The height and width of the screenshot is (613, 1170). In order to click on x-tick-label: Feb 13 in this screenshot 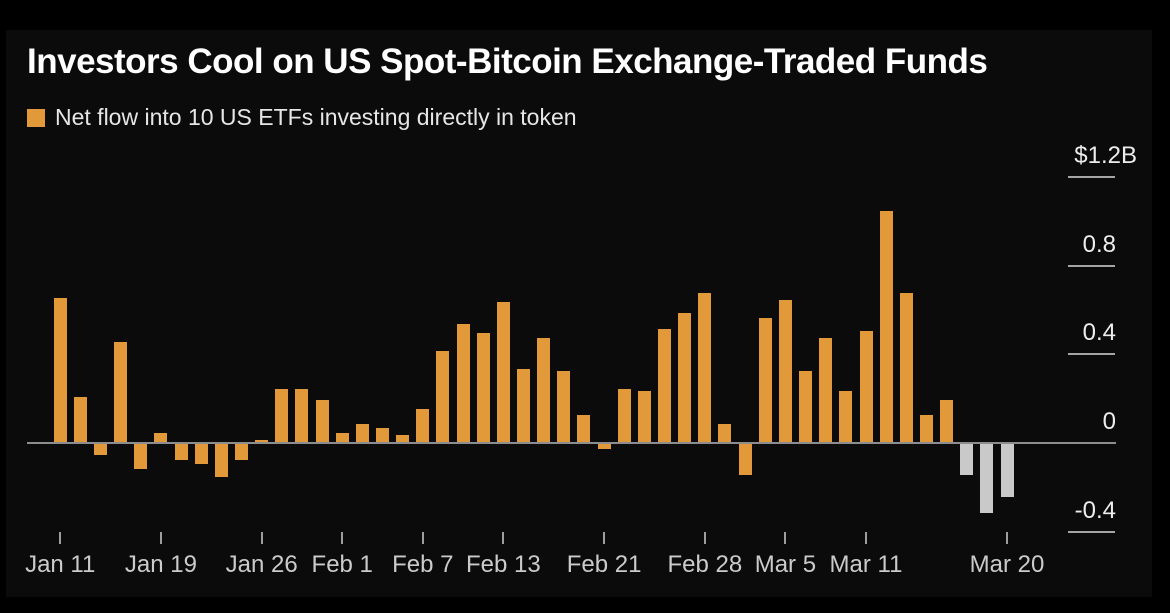, I will do `click(503, 564)`.